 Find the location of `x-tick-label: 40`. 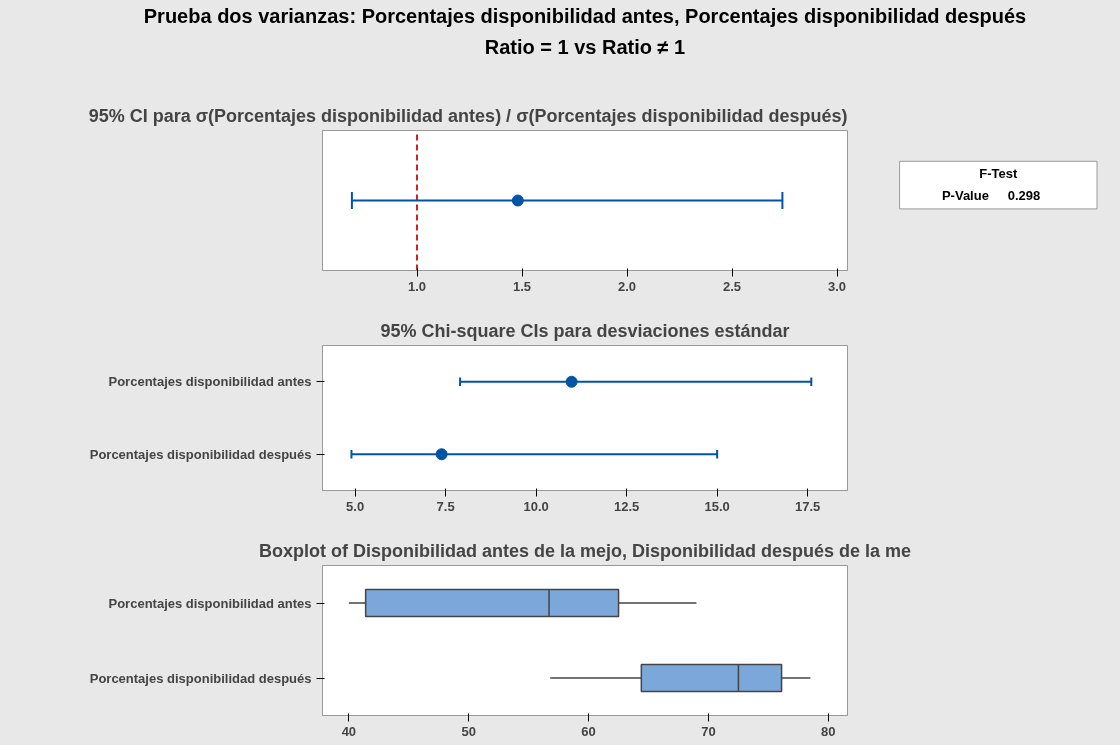

x-tick-label: 40 is located at coordinates (349, 731).